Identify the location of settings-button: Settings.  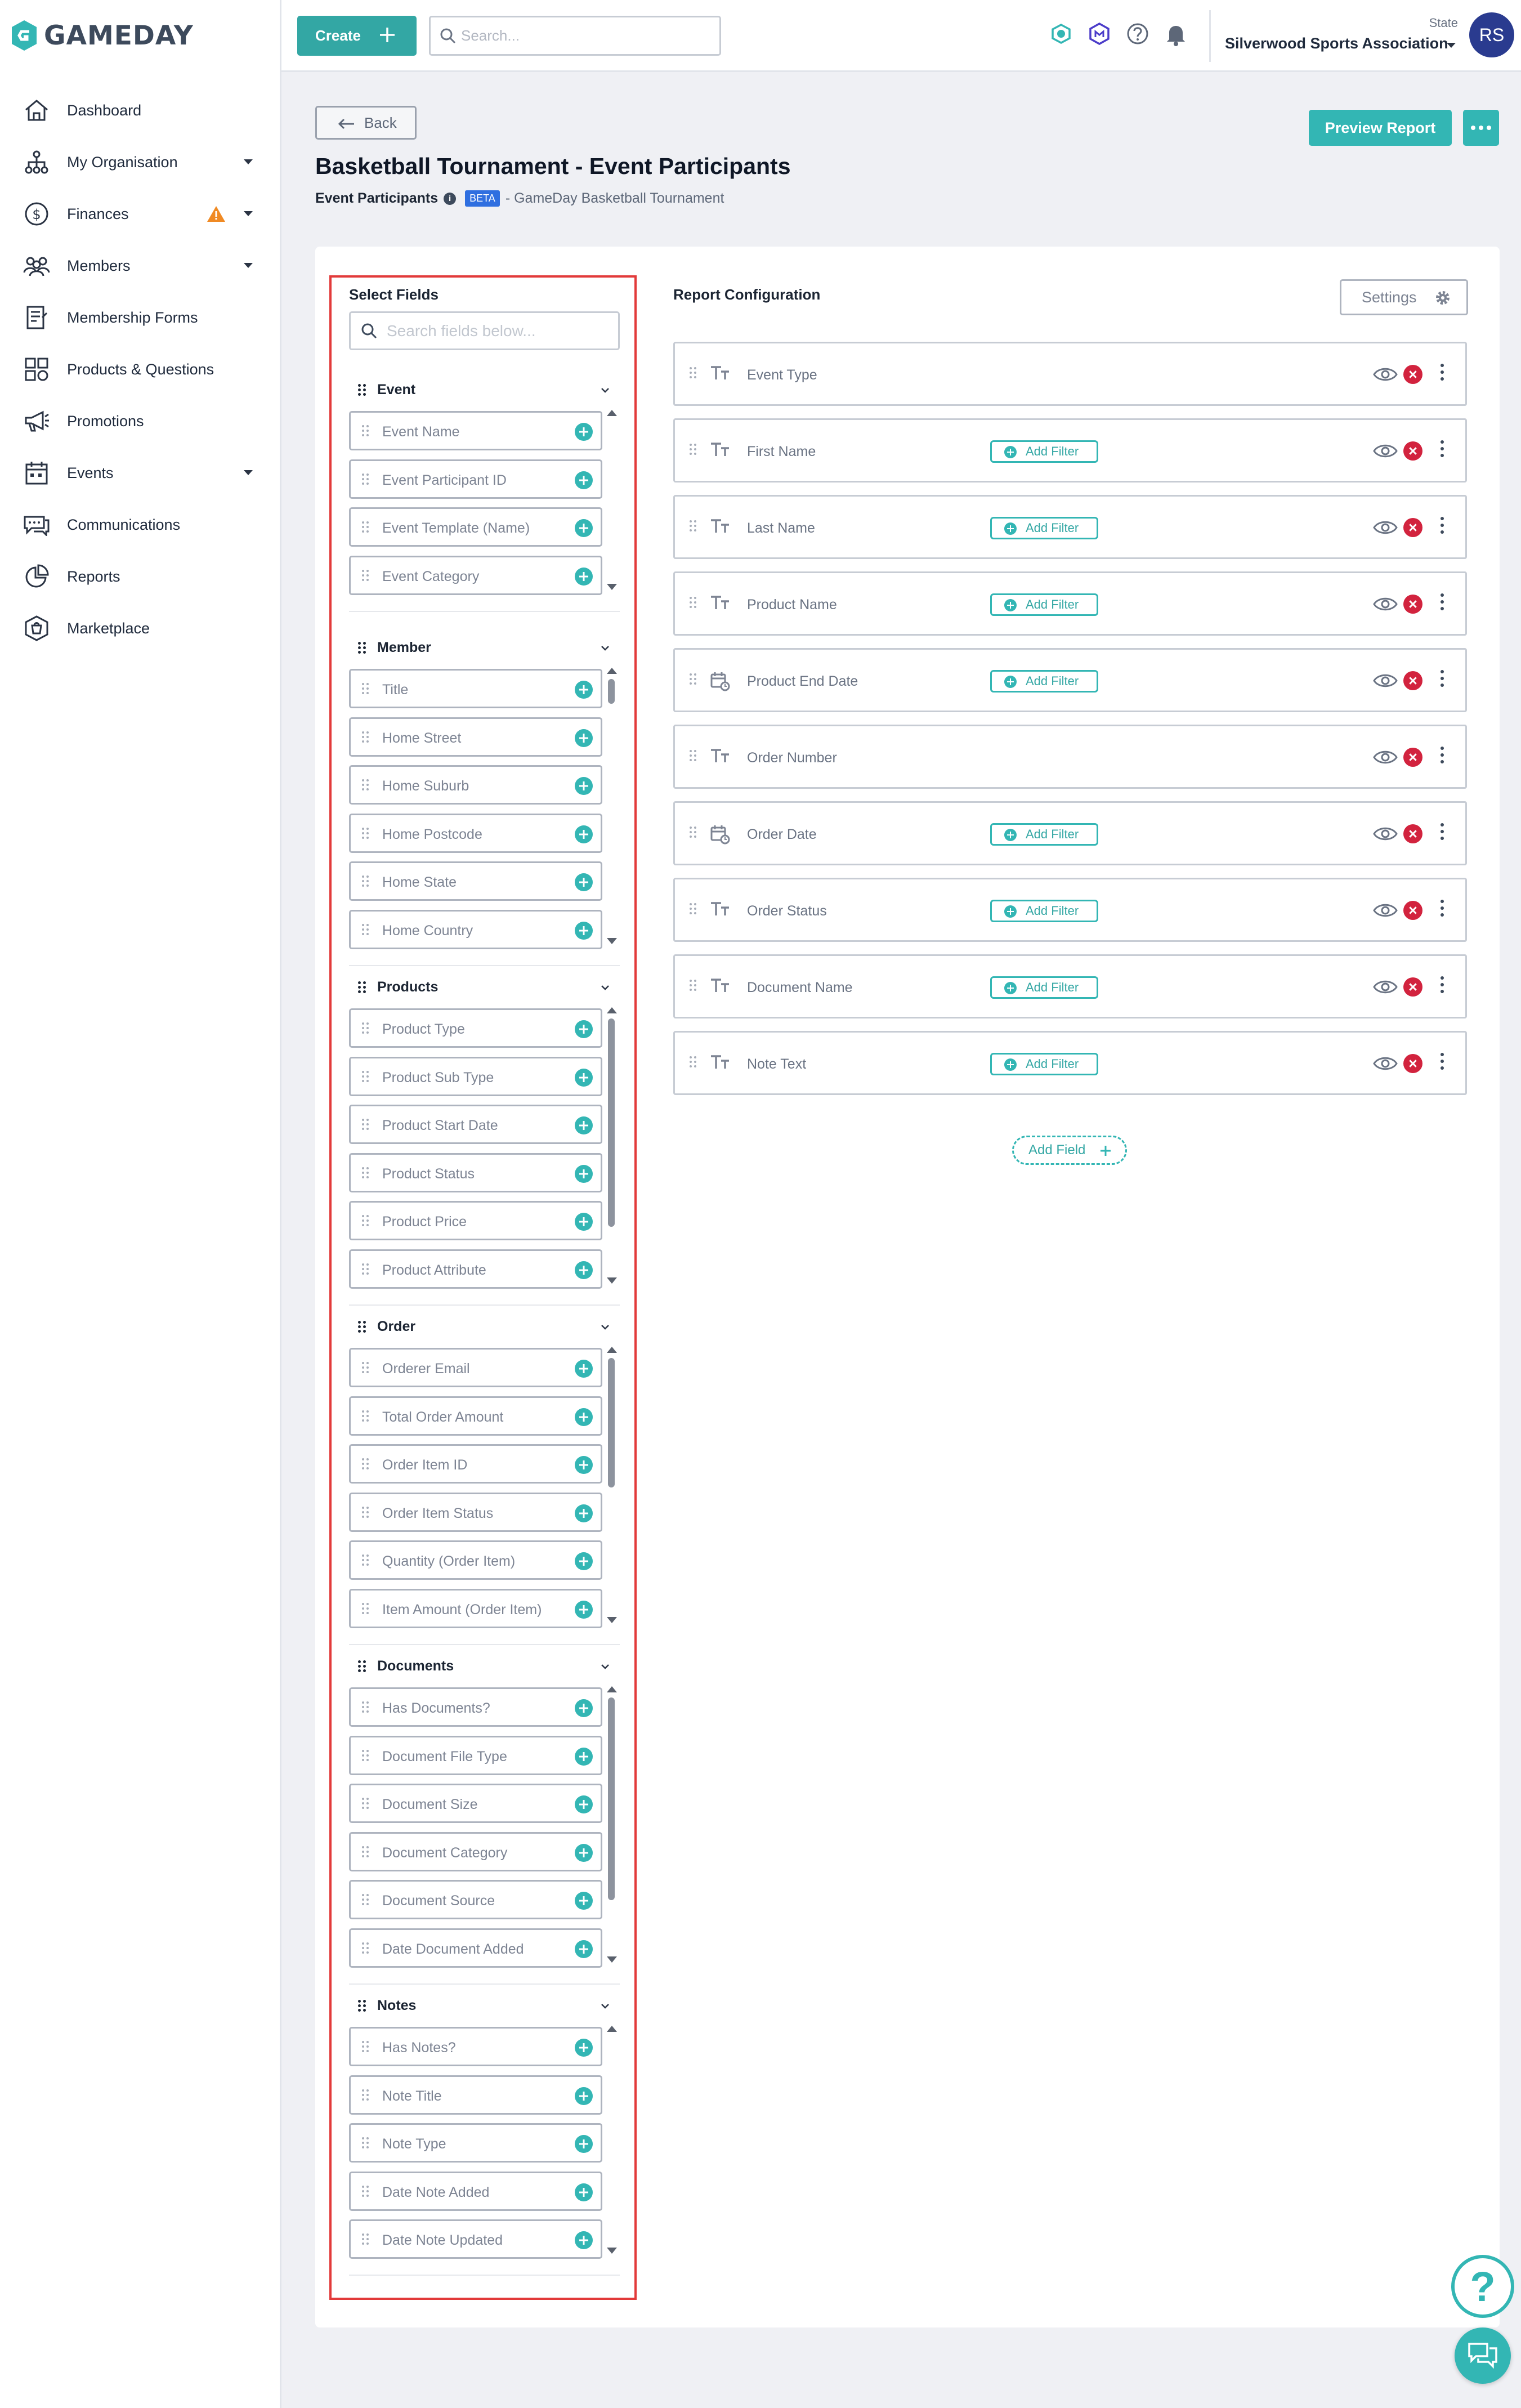
(1404, 297).